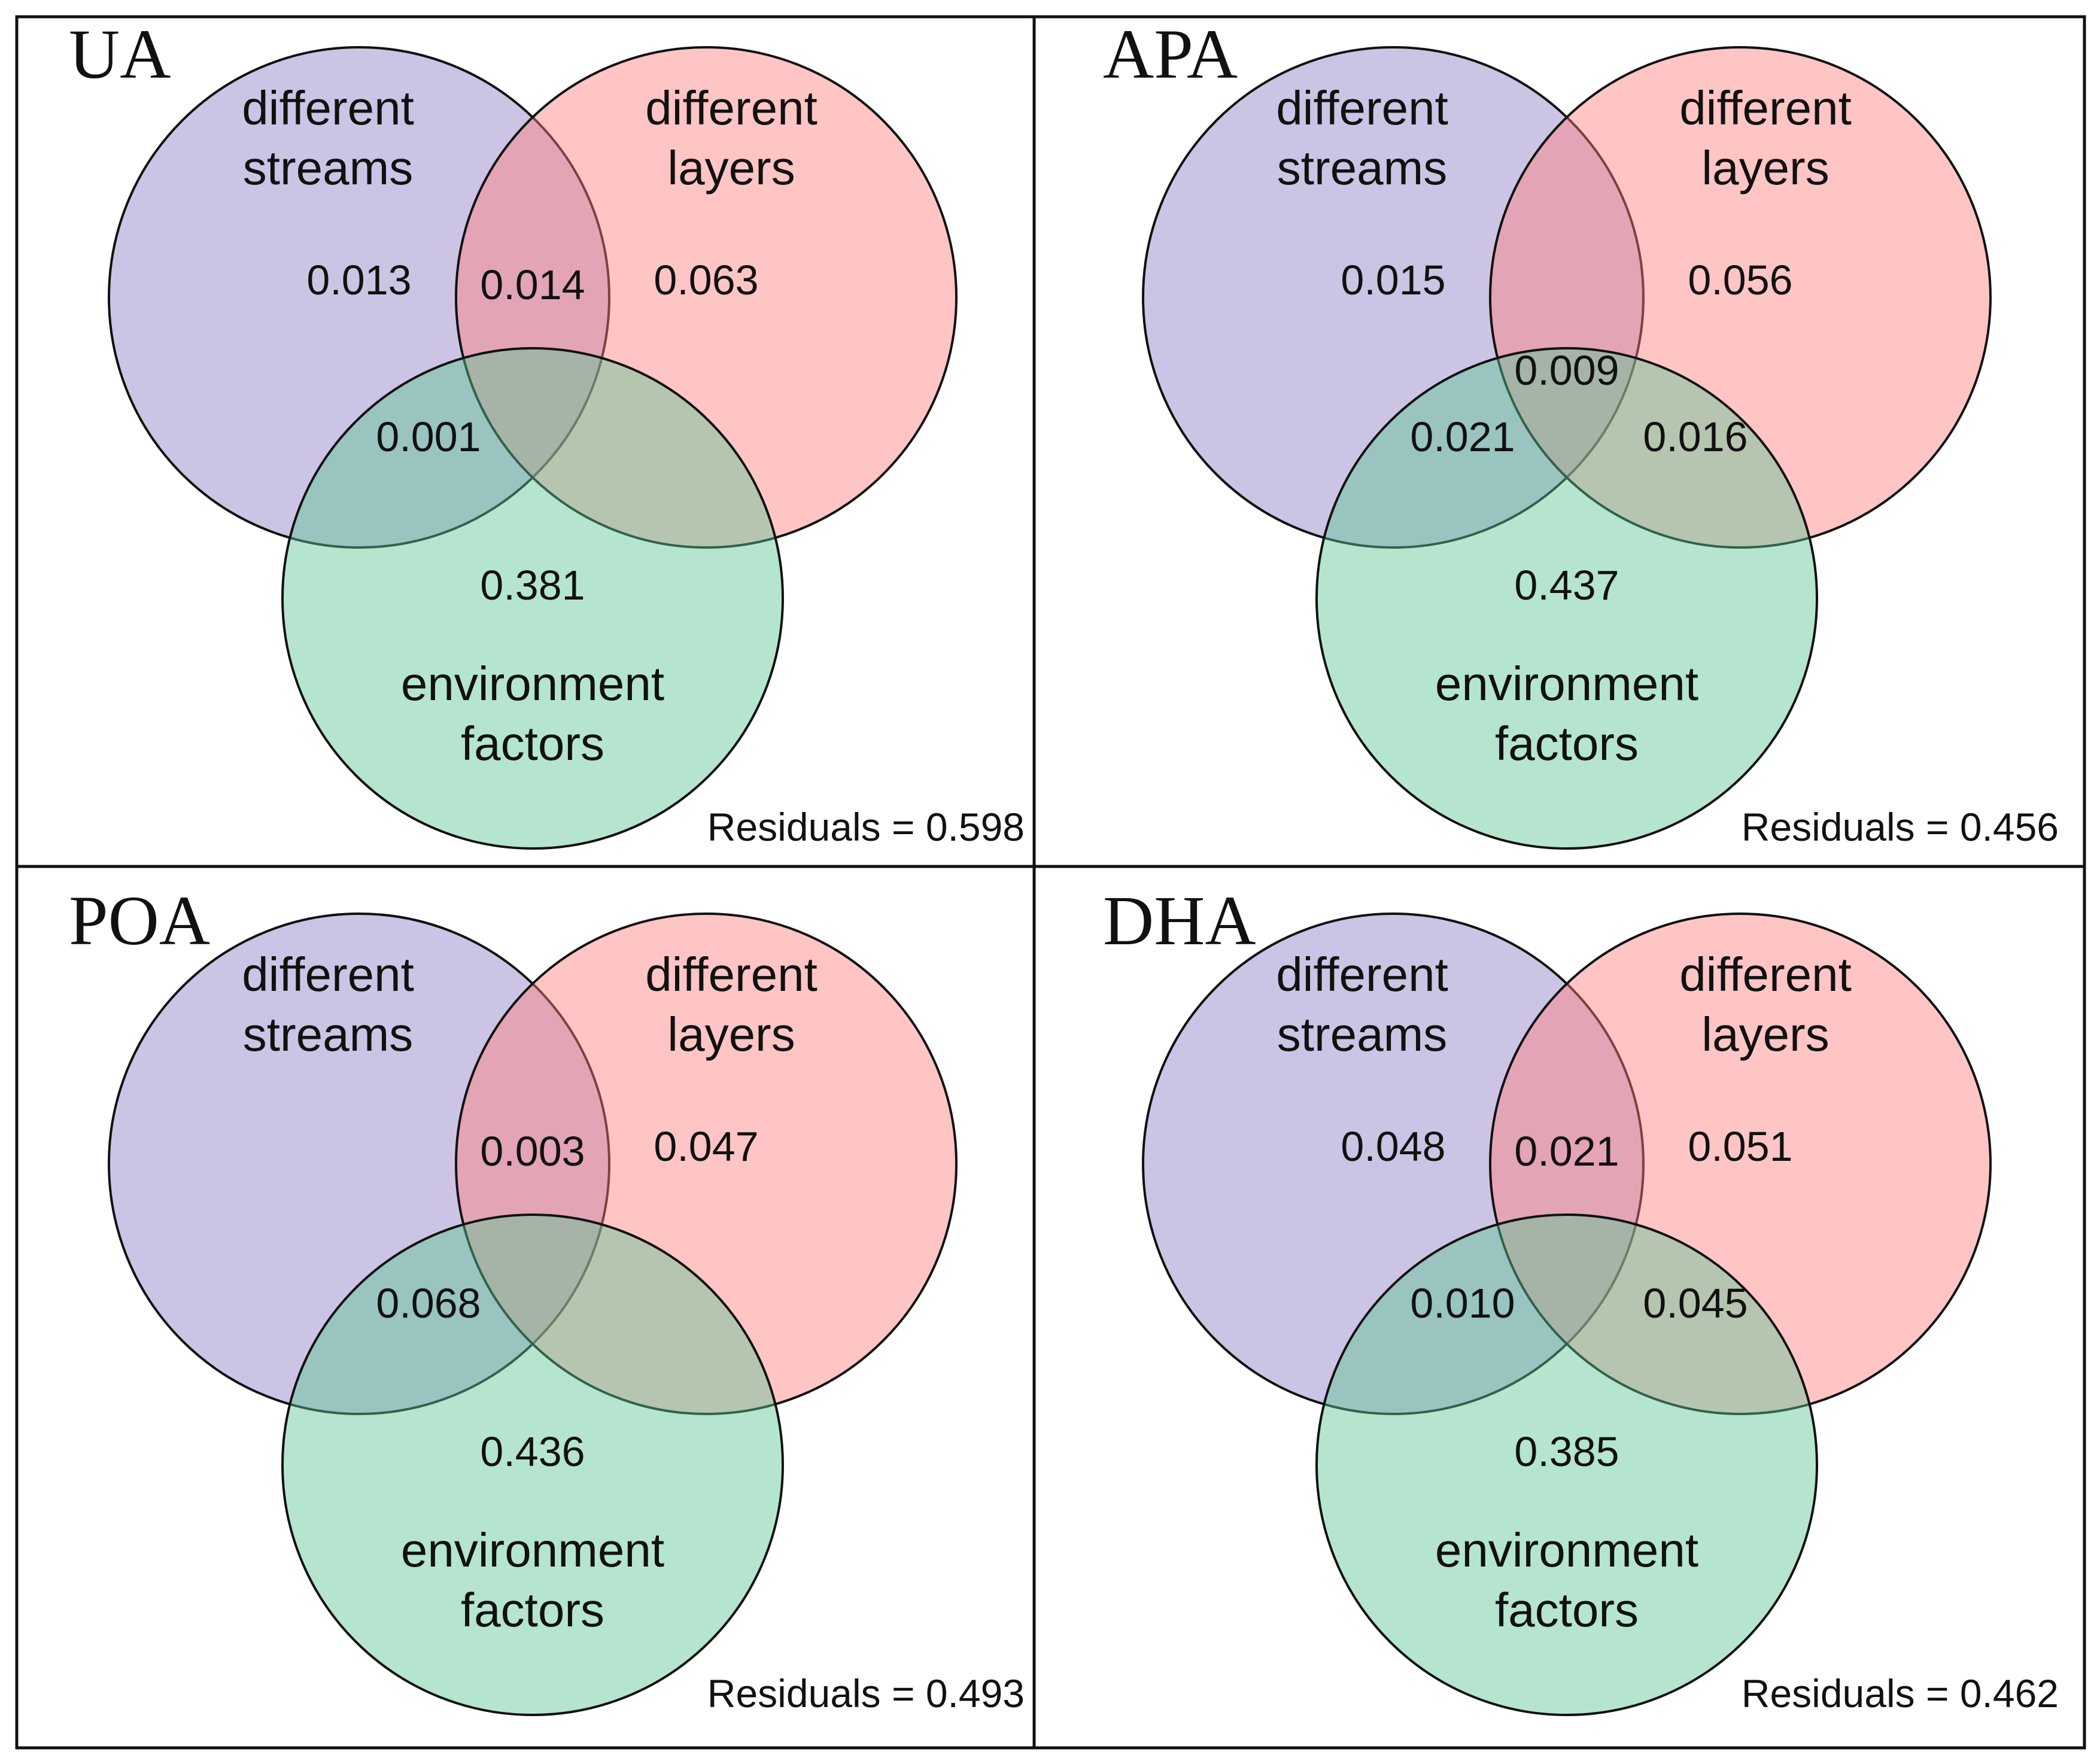  I want to click on residuals-label: Residuals = 0.493, so click(866, 1693).